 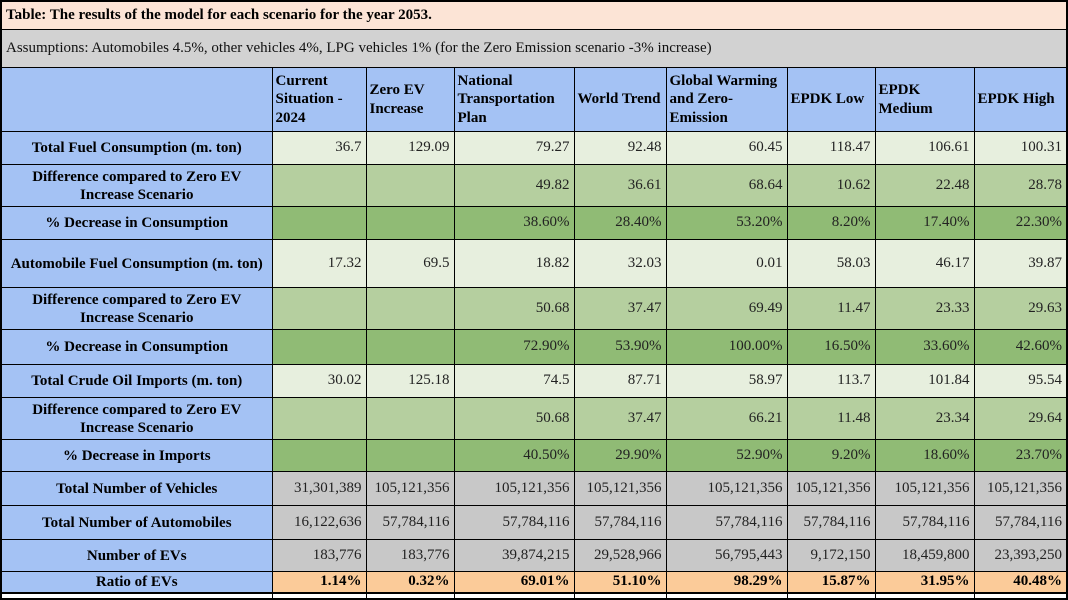 I want to click on data-cell: 66.21, so click(x=726, y=418).